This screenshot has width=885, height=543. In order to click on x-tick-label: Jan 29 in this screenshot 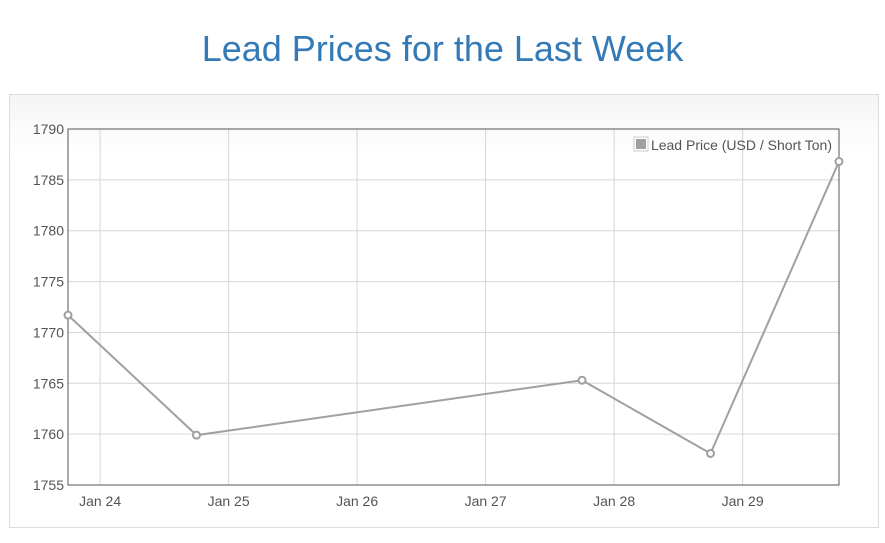, I will do `click(743, 501)`.